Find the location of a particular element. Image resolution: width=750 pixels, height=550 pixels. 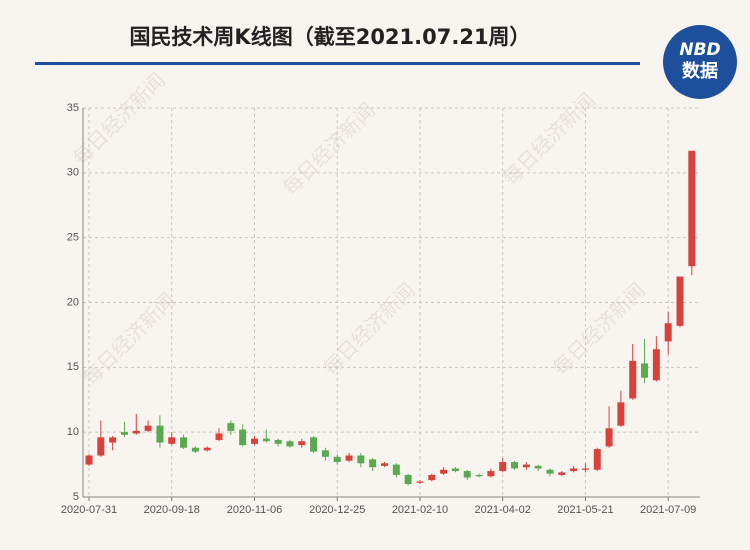

logo is located at coordinates (700, 62).